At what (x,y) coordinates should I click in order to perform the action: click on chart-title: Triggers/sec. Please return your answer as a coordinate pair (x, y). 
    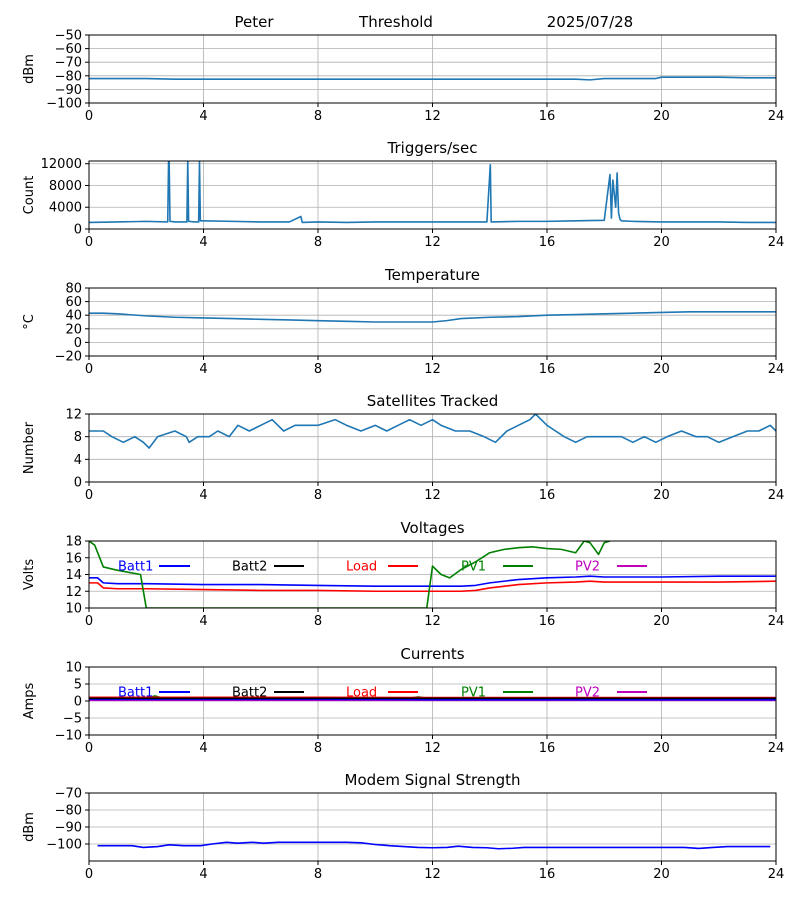
    Looking at the image, I should click on (432, 148).